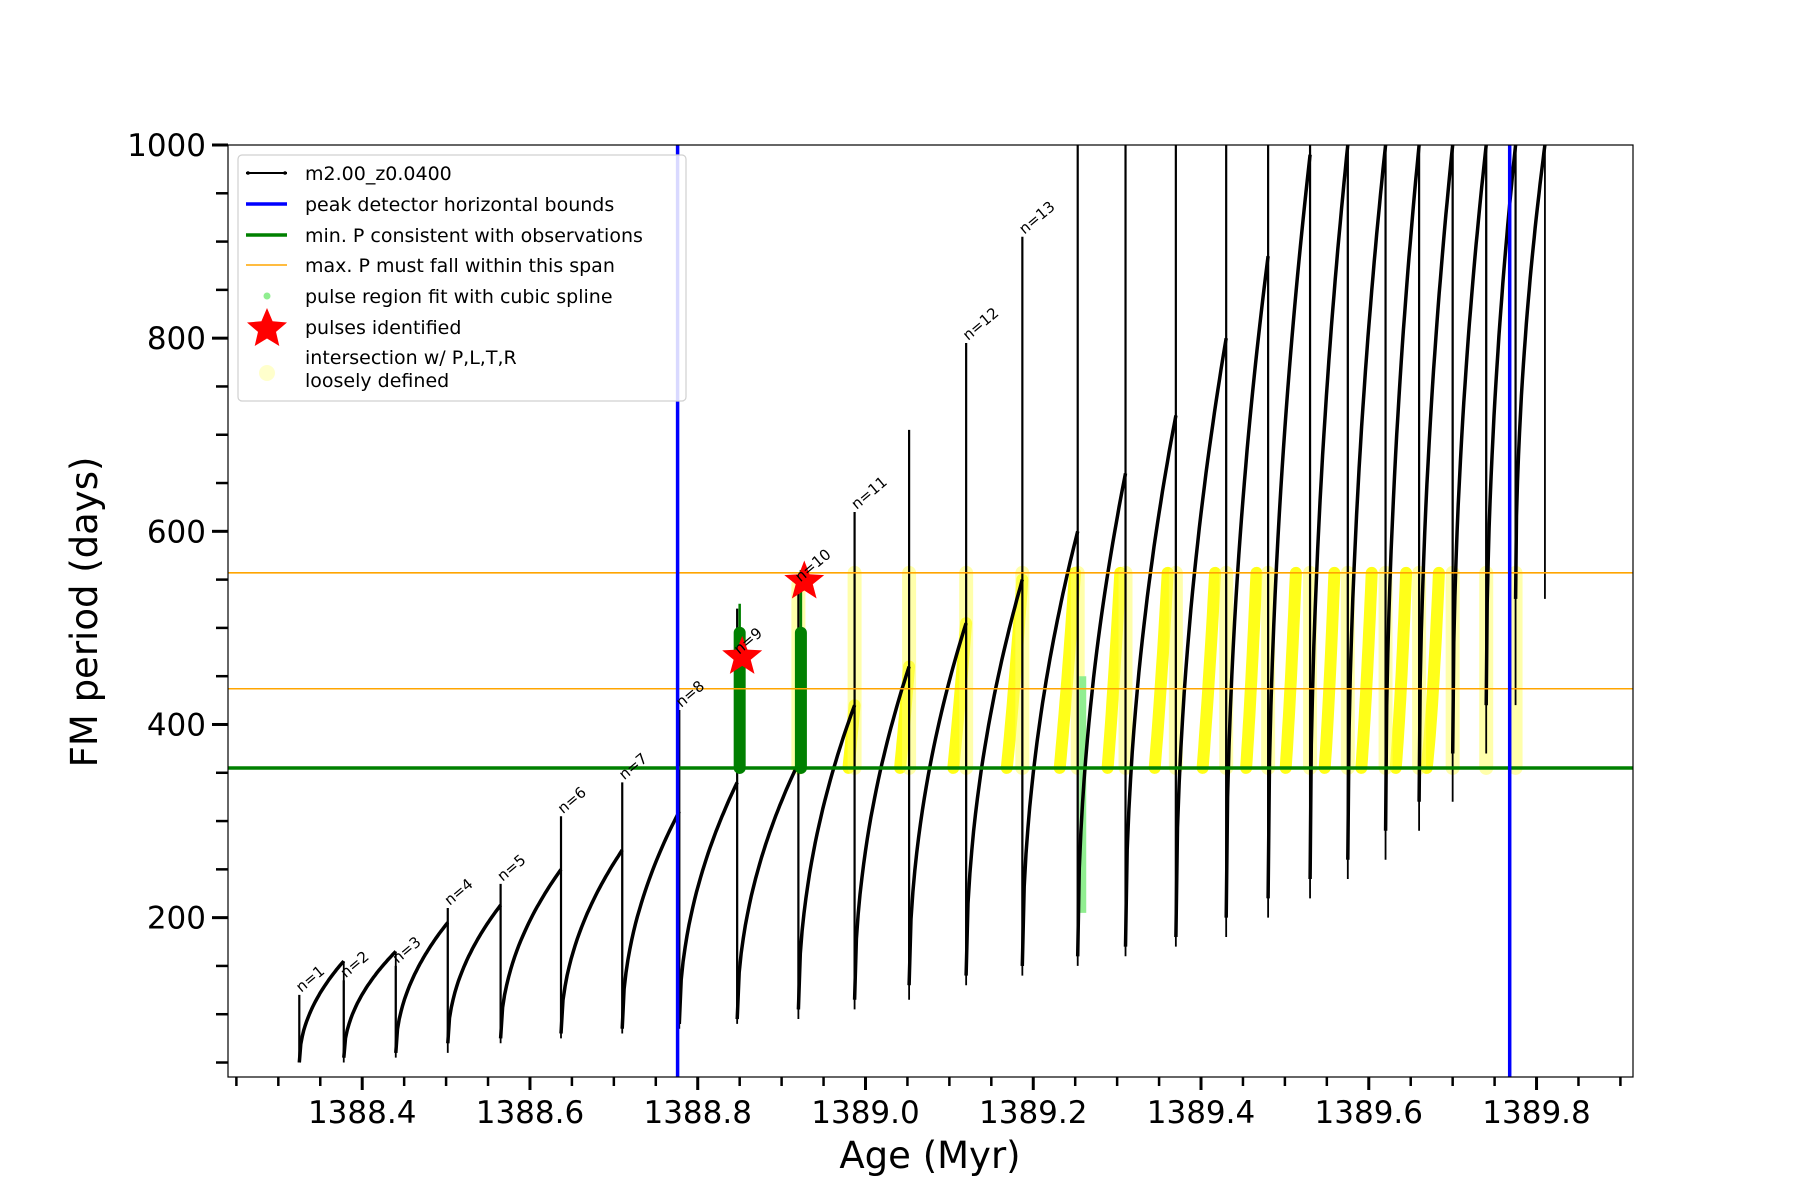  What do you see at coordinates (697, 1113) in the screenshot?
I see `x-tick-label-3: 1388.8` at bounding box center [697, 1113].